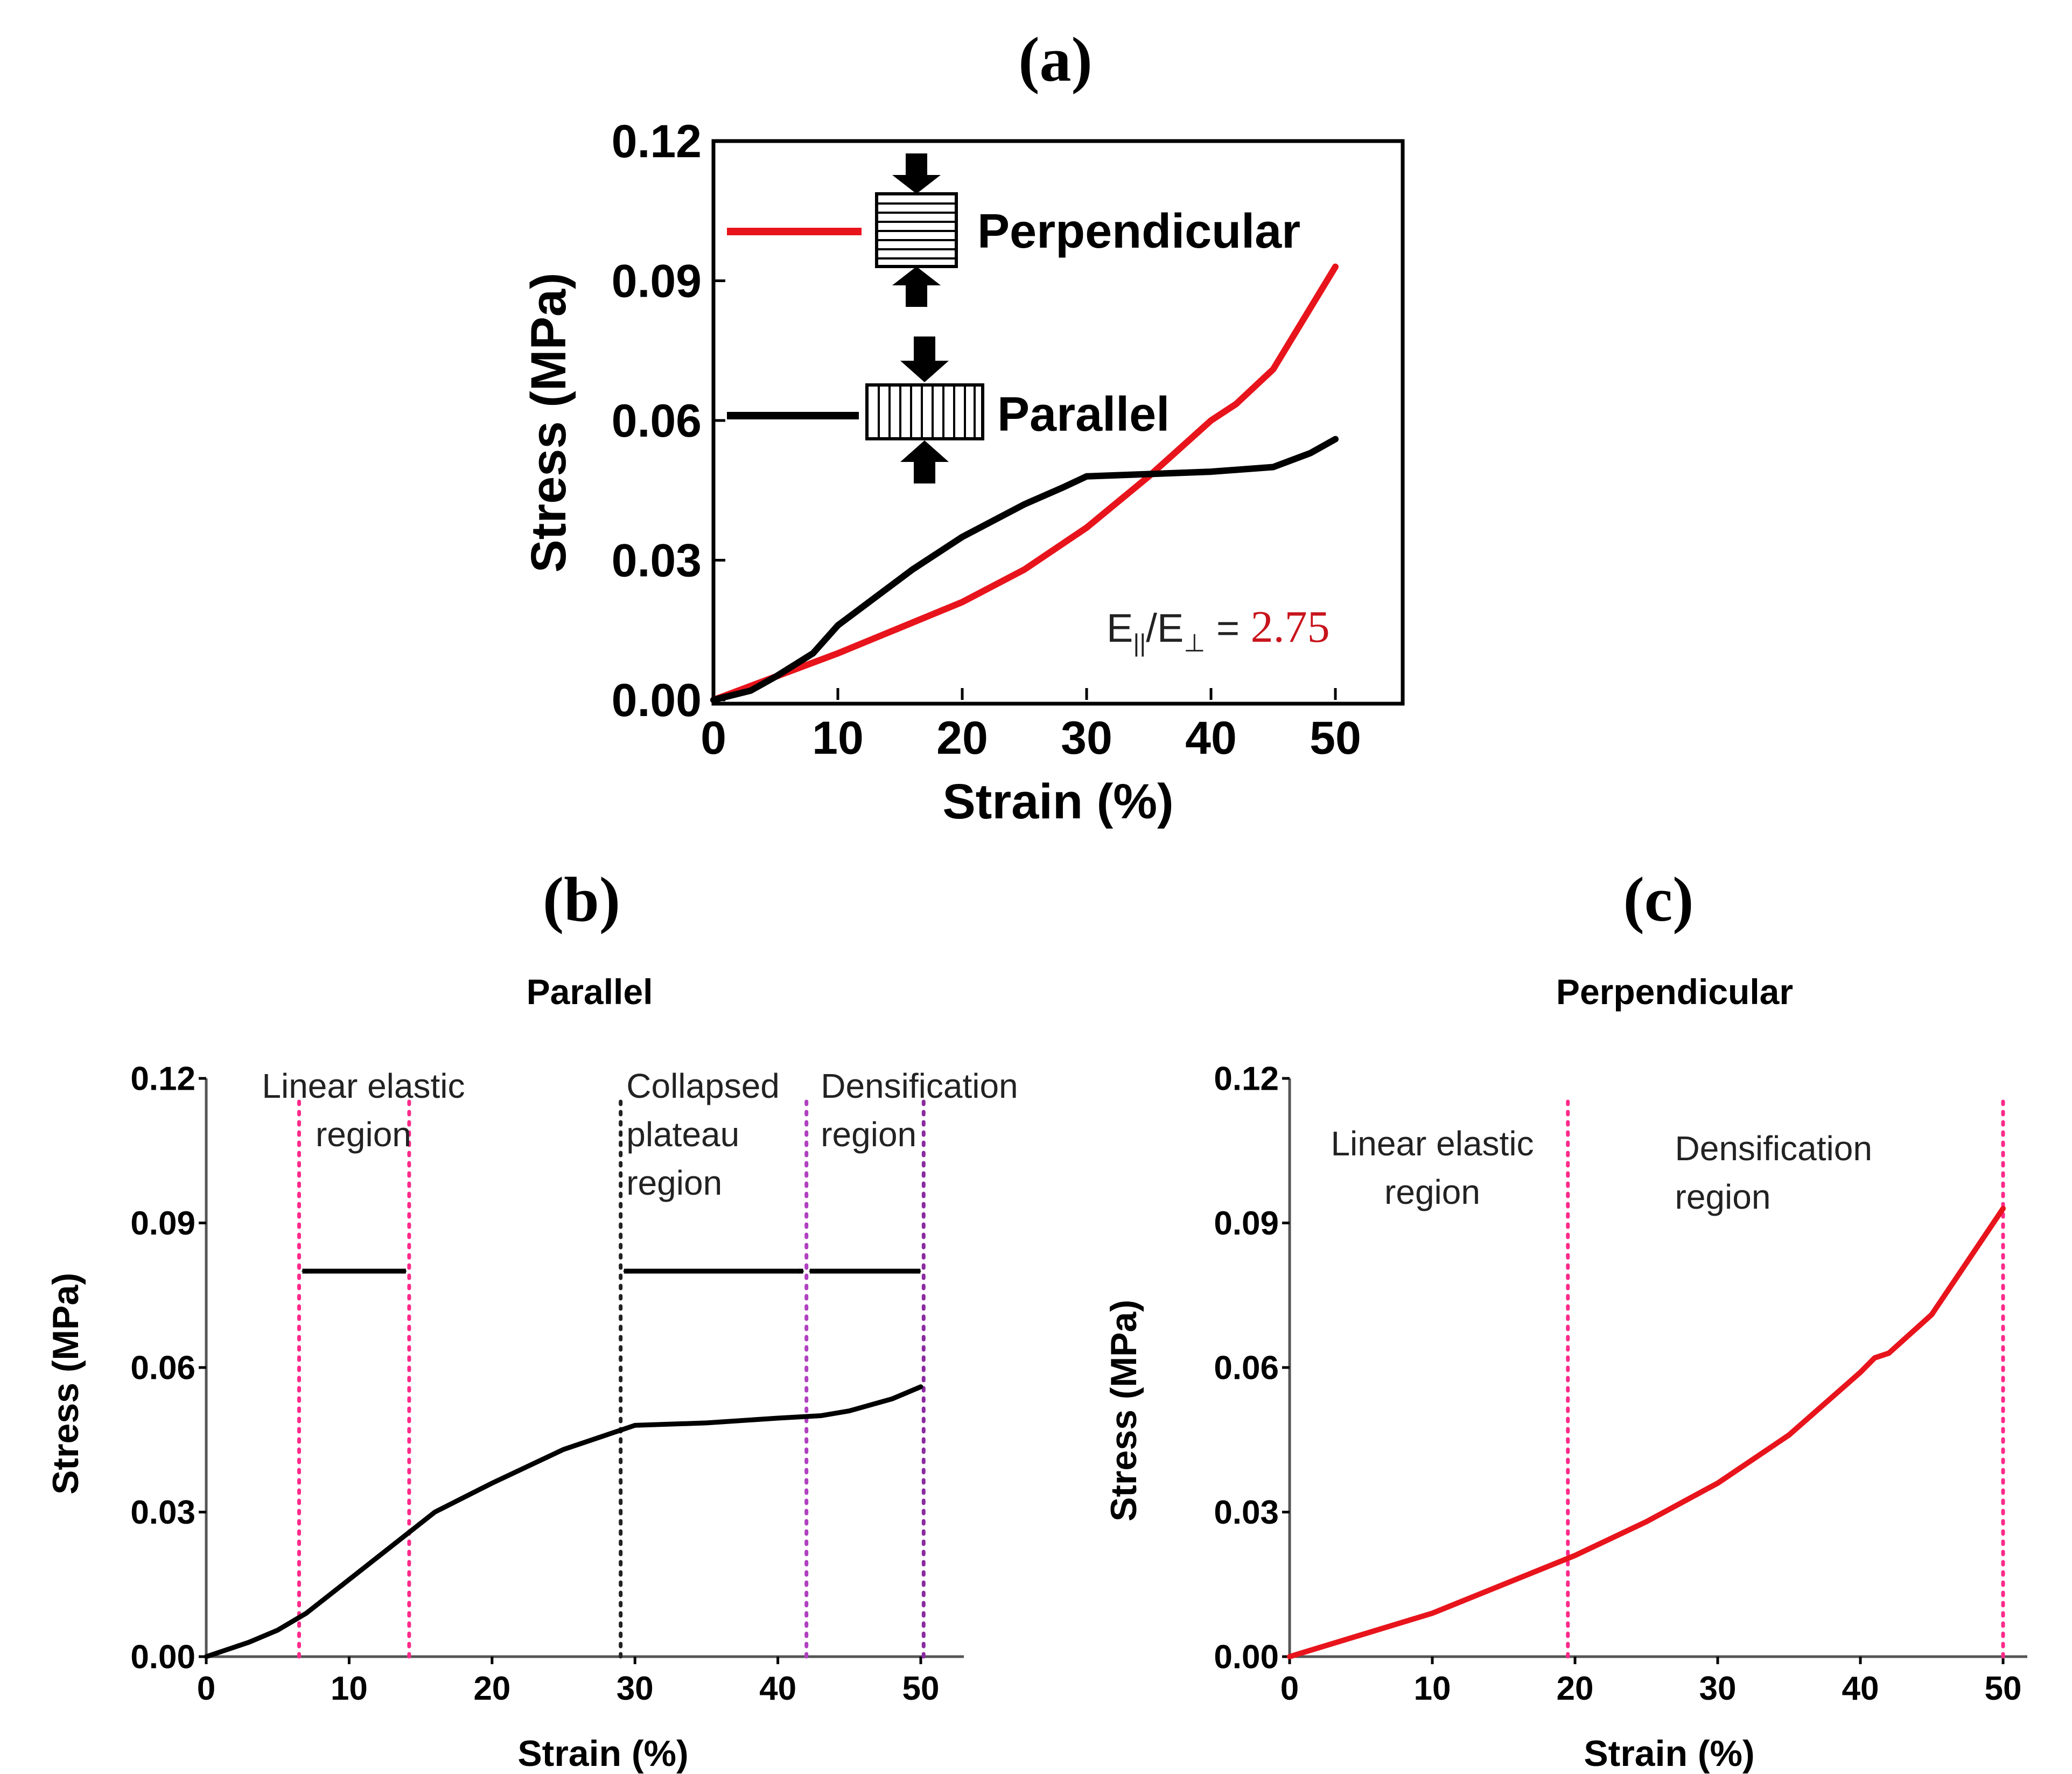 This screenshot has width=2072, height=1774. I want to click on panel-c-label: (c), so click(1658, 899).